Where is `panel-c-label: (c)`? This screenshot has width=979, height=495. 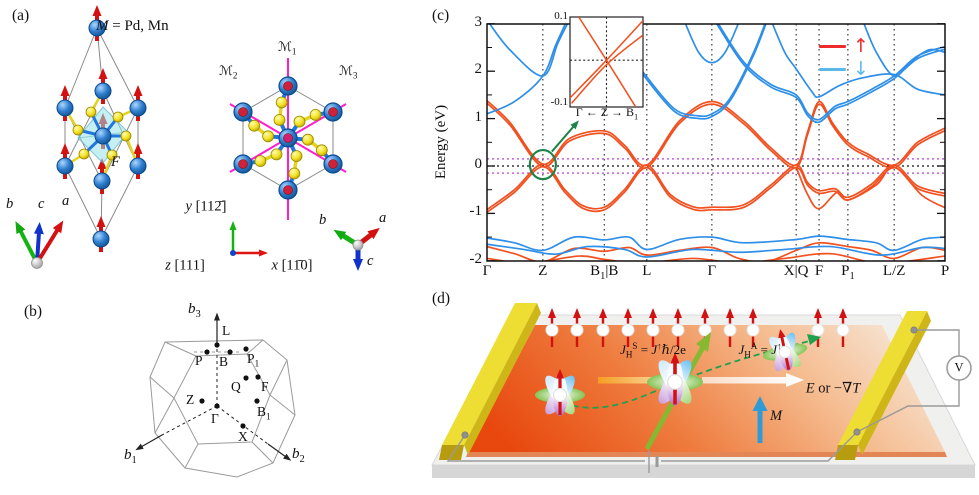
panel-c-label: (c) is located at coordinates (441, 15).